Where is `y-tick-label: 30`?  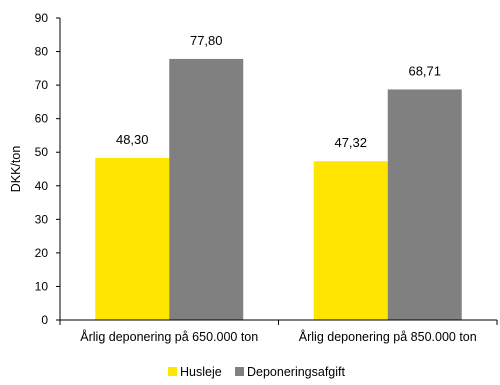
y-tick-label: 30 is located at coordinates (42, 219).